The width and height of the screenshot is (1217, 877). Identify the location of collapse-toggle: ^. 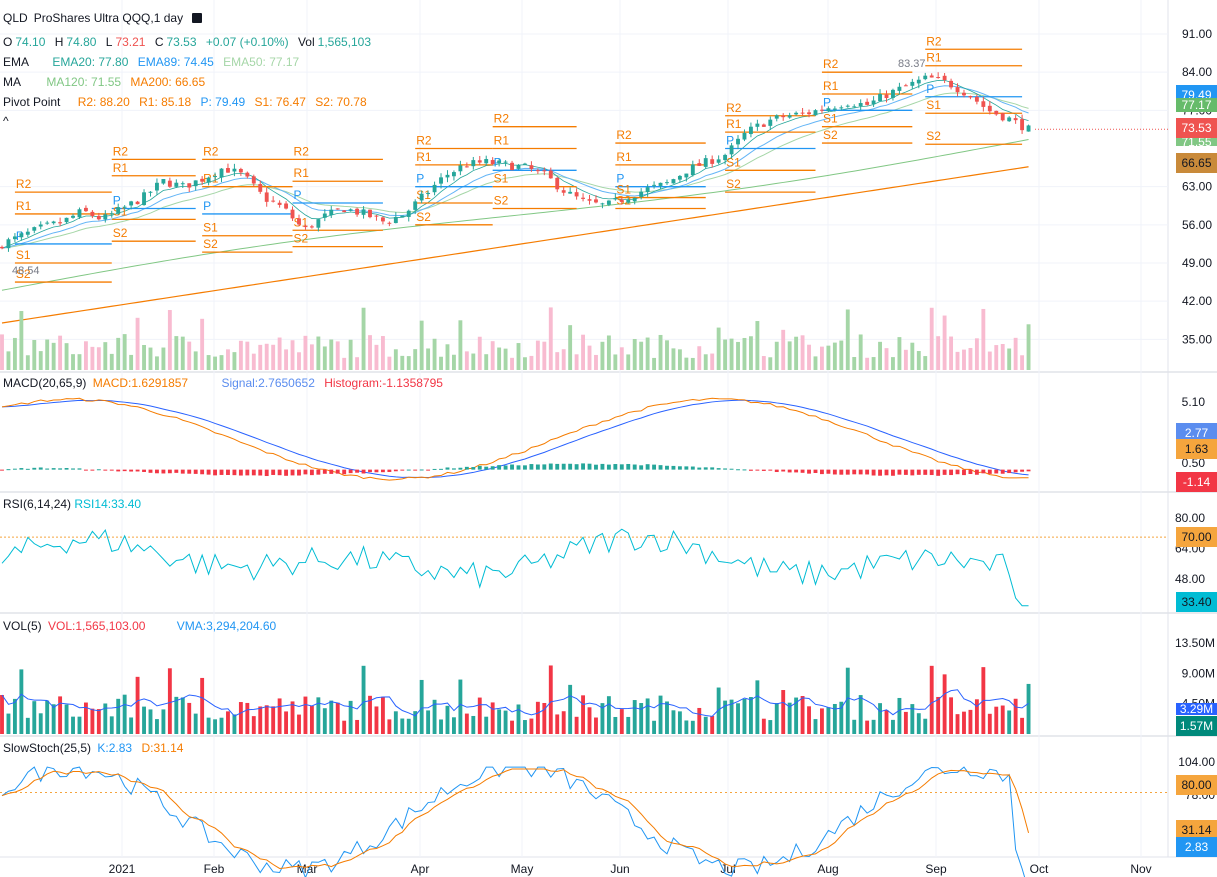
(6, 121).